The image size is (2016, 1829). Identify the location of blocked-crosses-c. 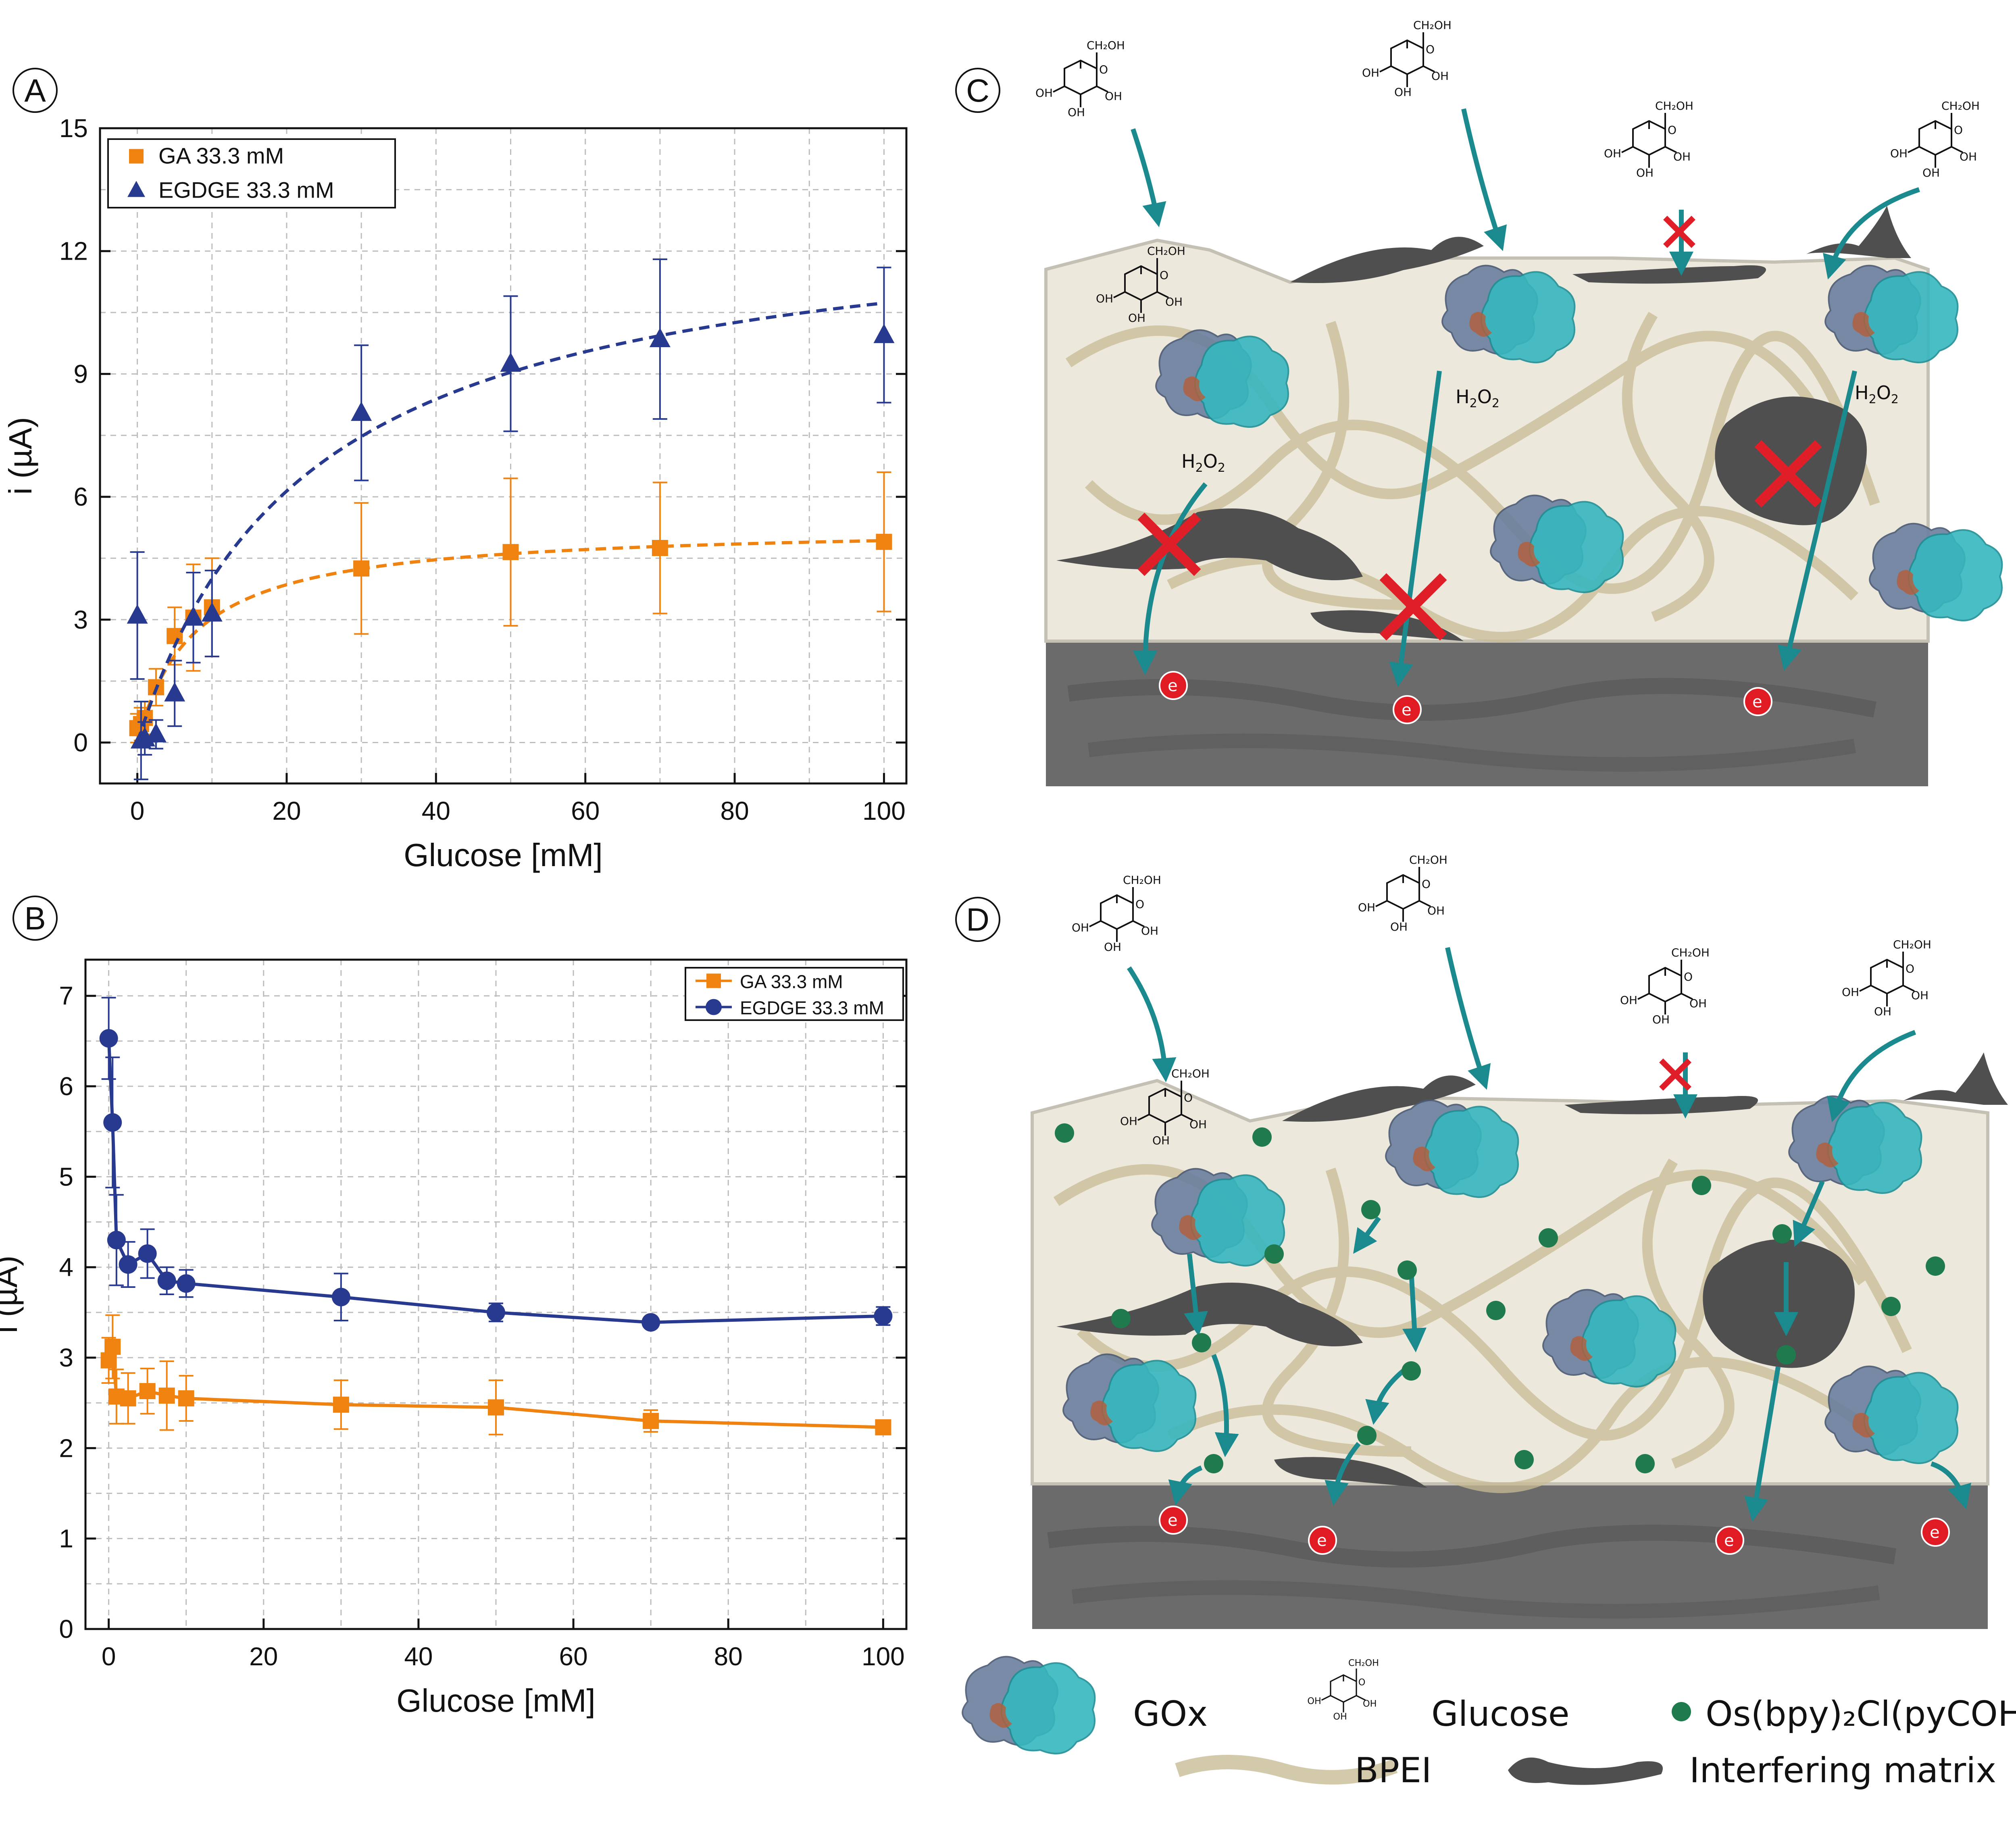
(1479, 428).